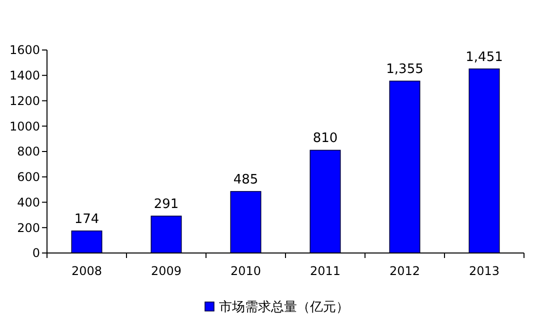 This screenshot has height=328, width=536. What do you see at coordinates (28, 151) in the screenshot?
I see `y-tick-label: 800` at bounding box center [28, 151].